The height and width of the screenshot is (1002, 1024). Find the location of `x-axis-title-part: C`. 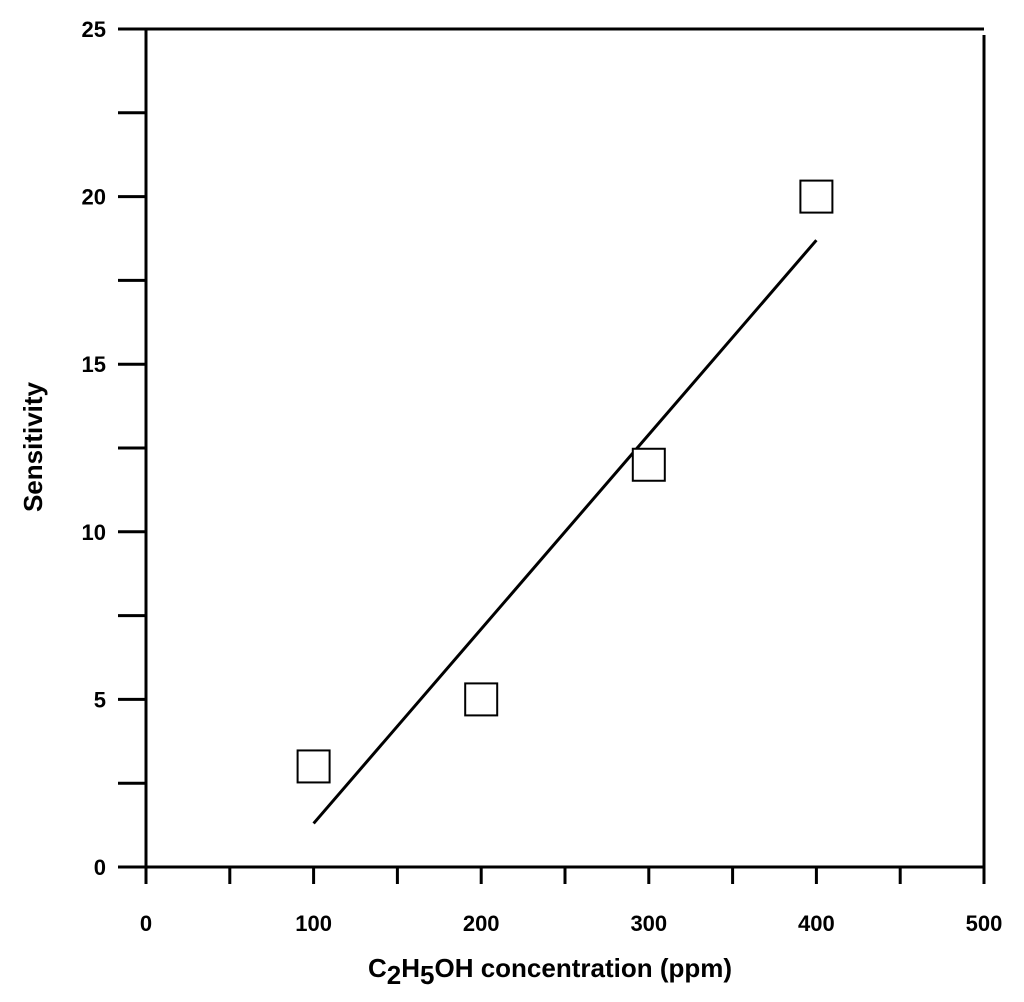

x-axis-title-part: C is located at coordinates (377, 968).